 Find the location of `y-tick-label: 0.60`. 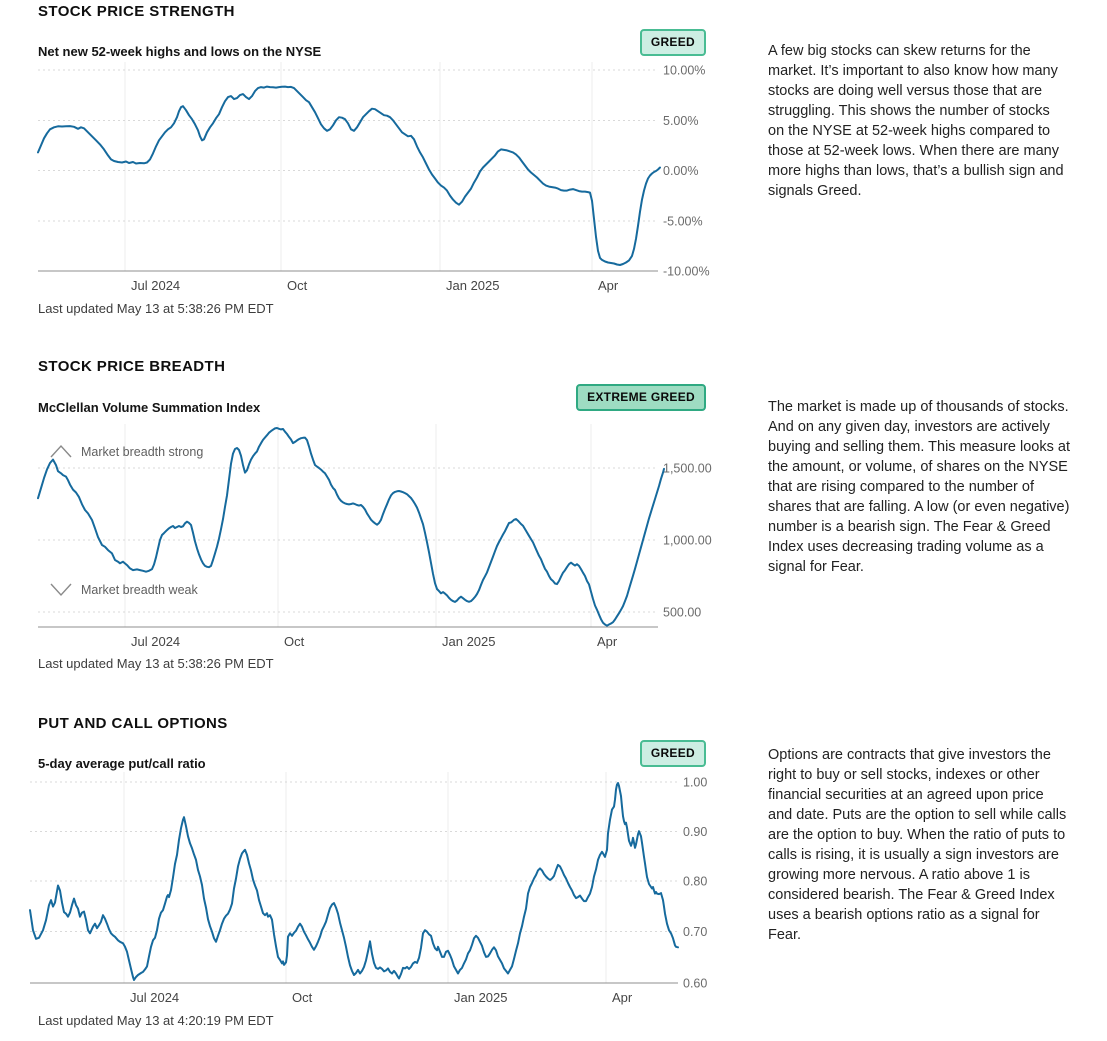

y-tick-label: 0.60 is located at coordinates (695, 984).